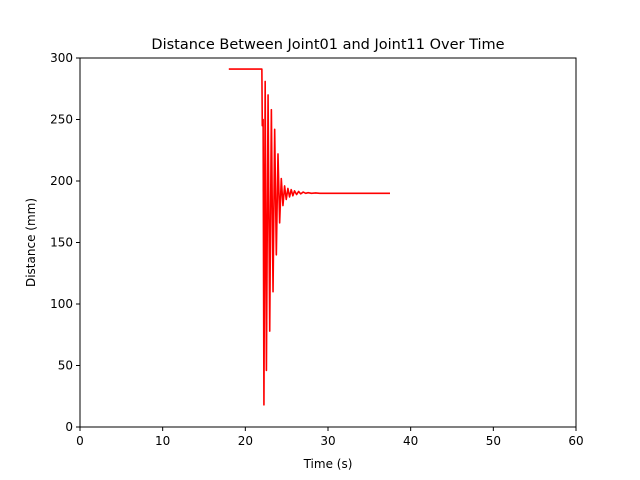 The width and height of the screenshot is (640, 480). I want to click on y-tick-label: 250, so click(61, 120).